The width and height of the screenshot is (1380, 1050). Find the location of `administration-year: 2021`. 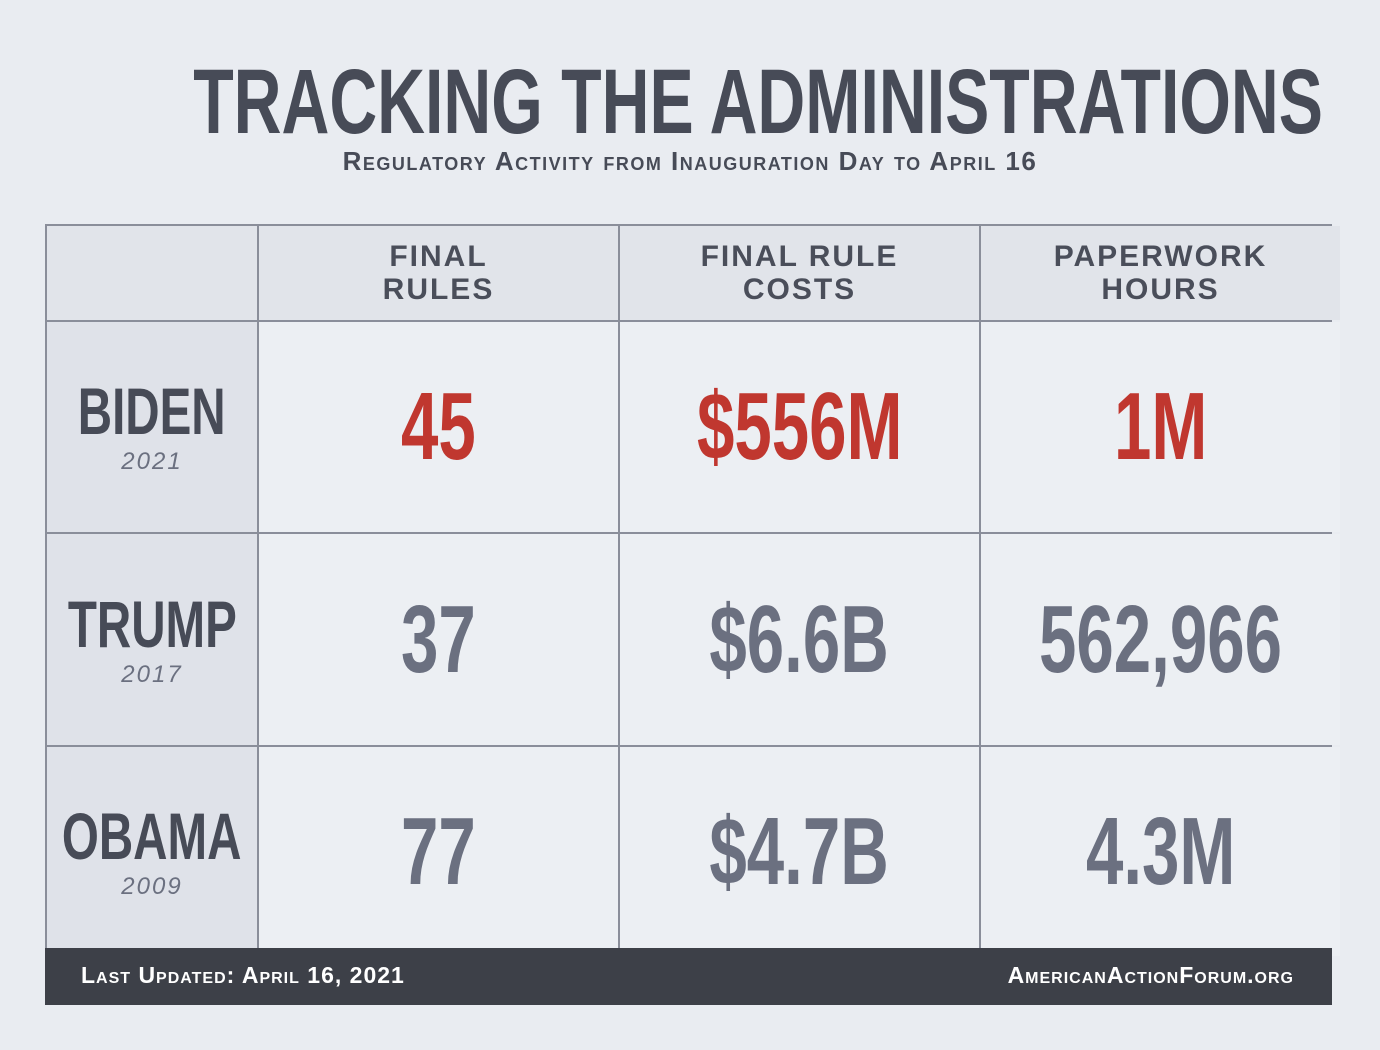

administration-year: 2021 is located at coordinates (152, 461).